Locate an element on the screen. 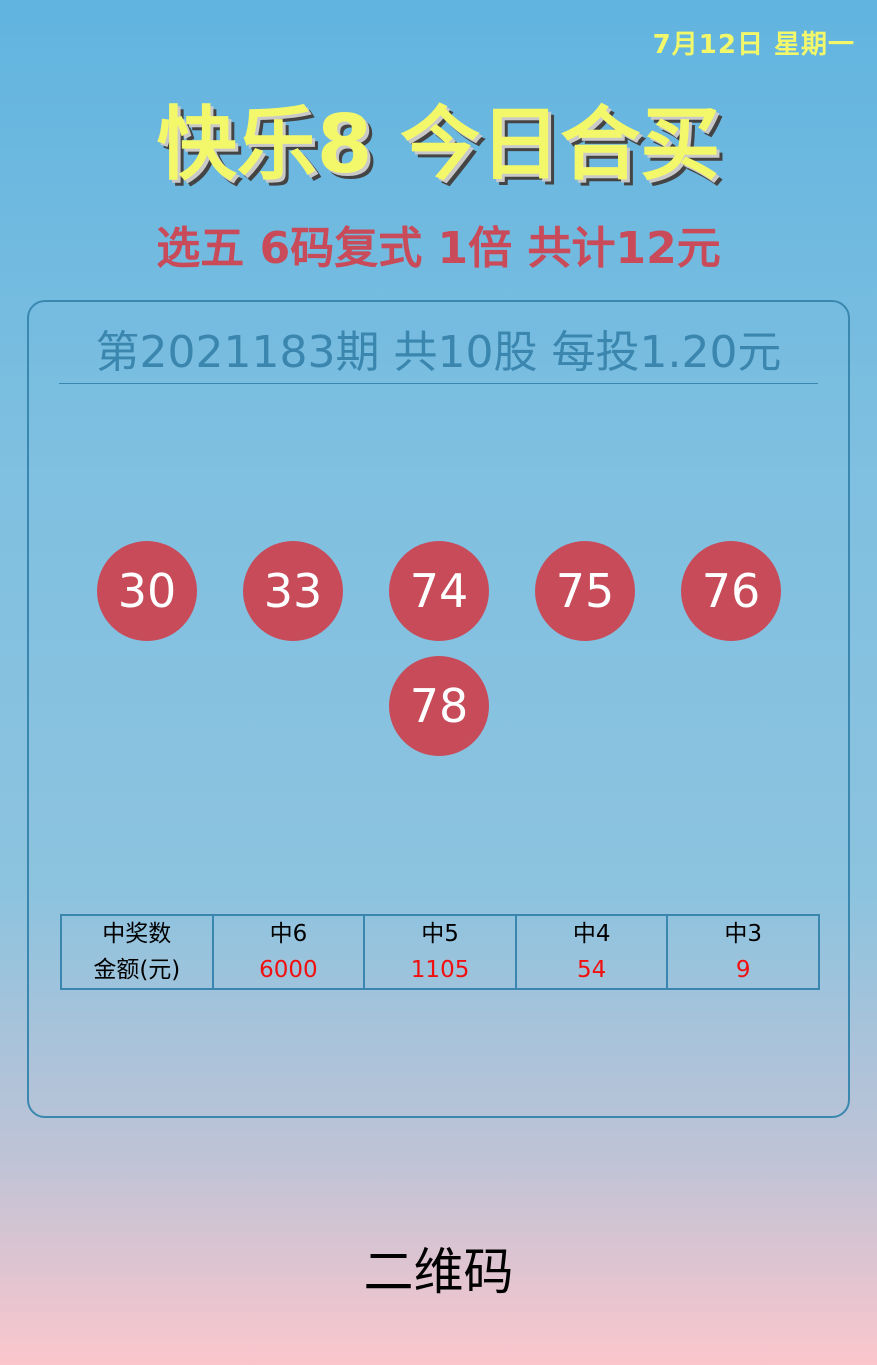 This screenshot has width=877, height=1365. number-ball: 78 is located at coordinates (439, 706).